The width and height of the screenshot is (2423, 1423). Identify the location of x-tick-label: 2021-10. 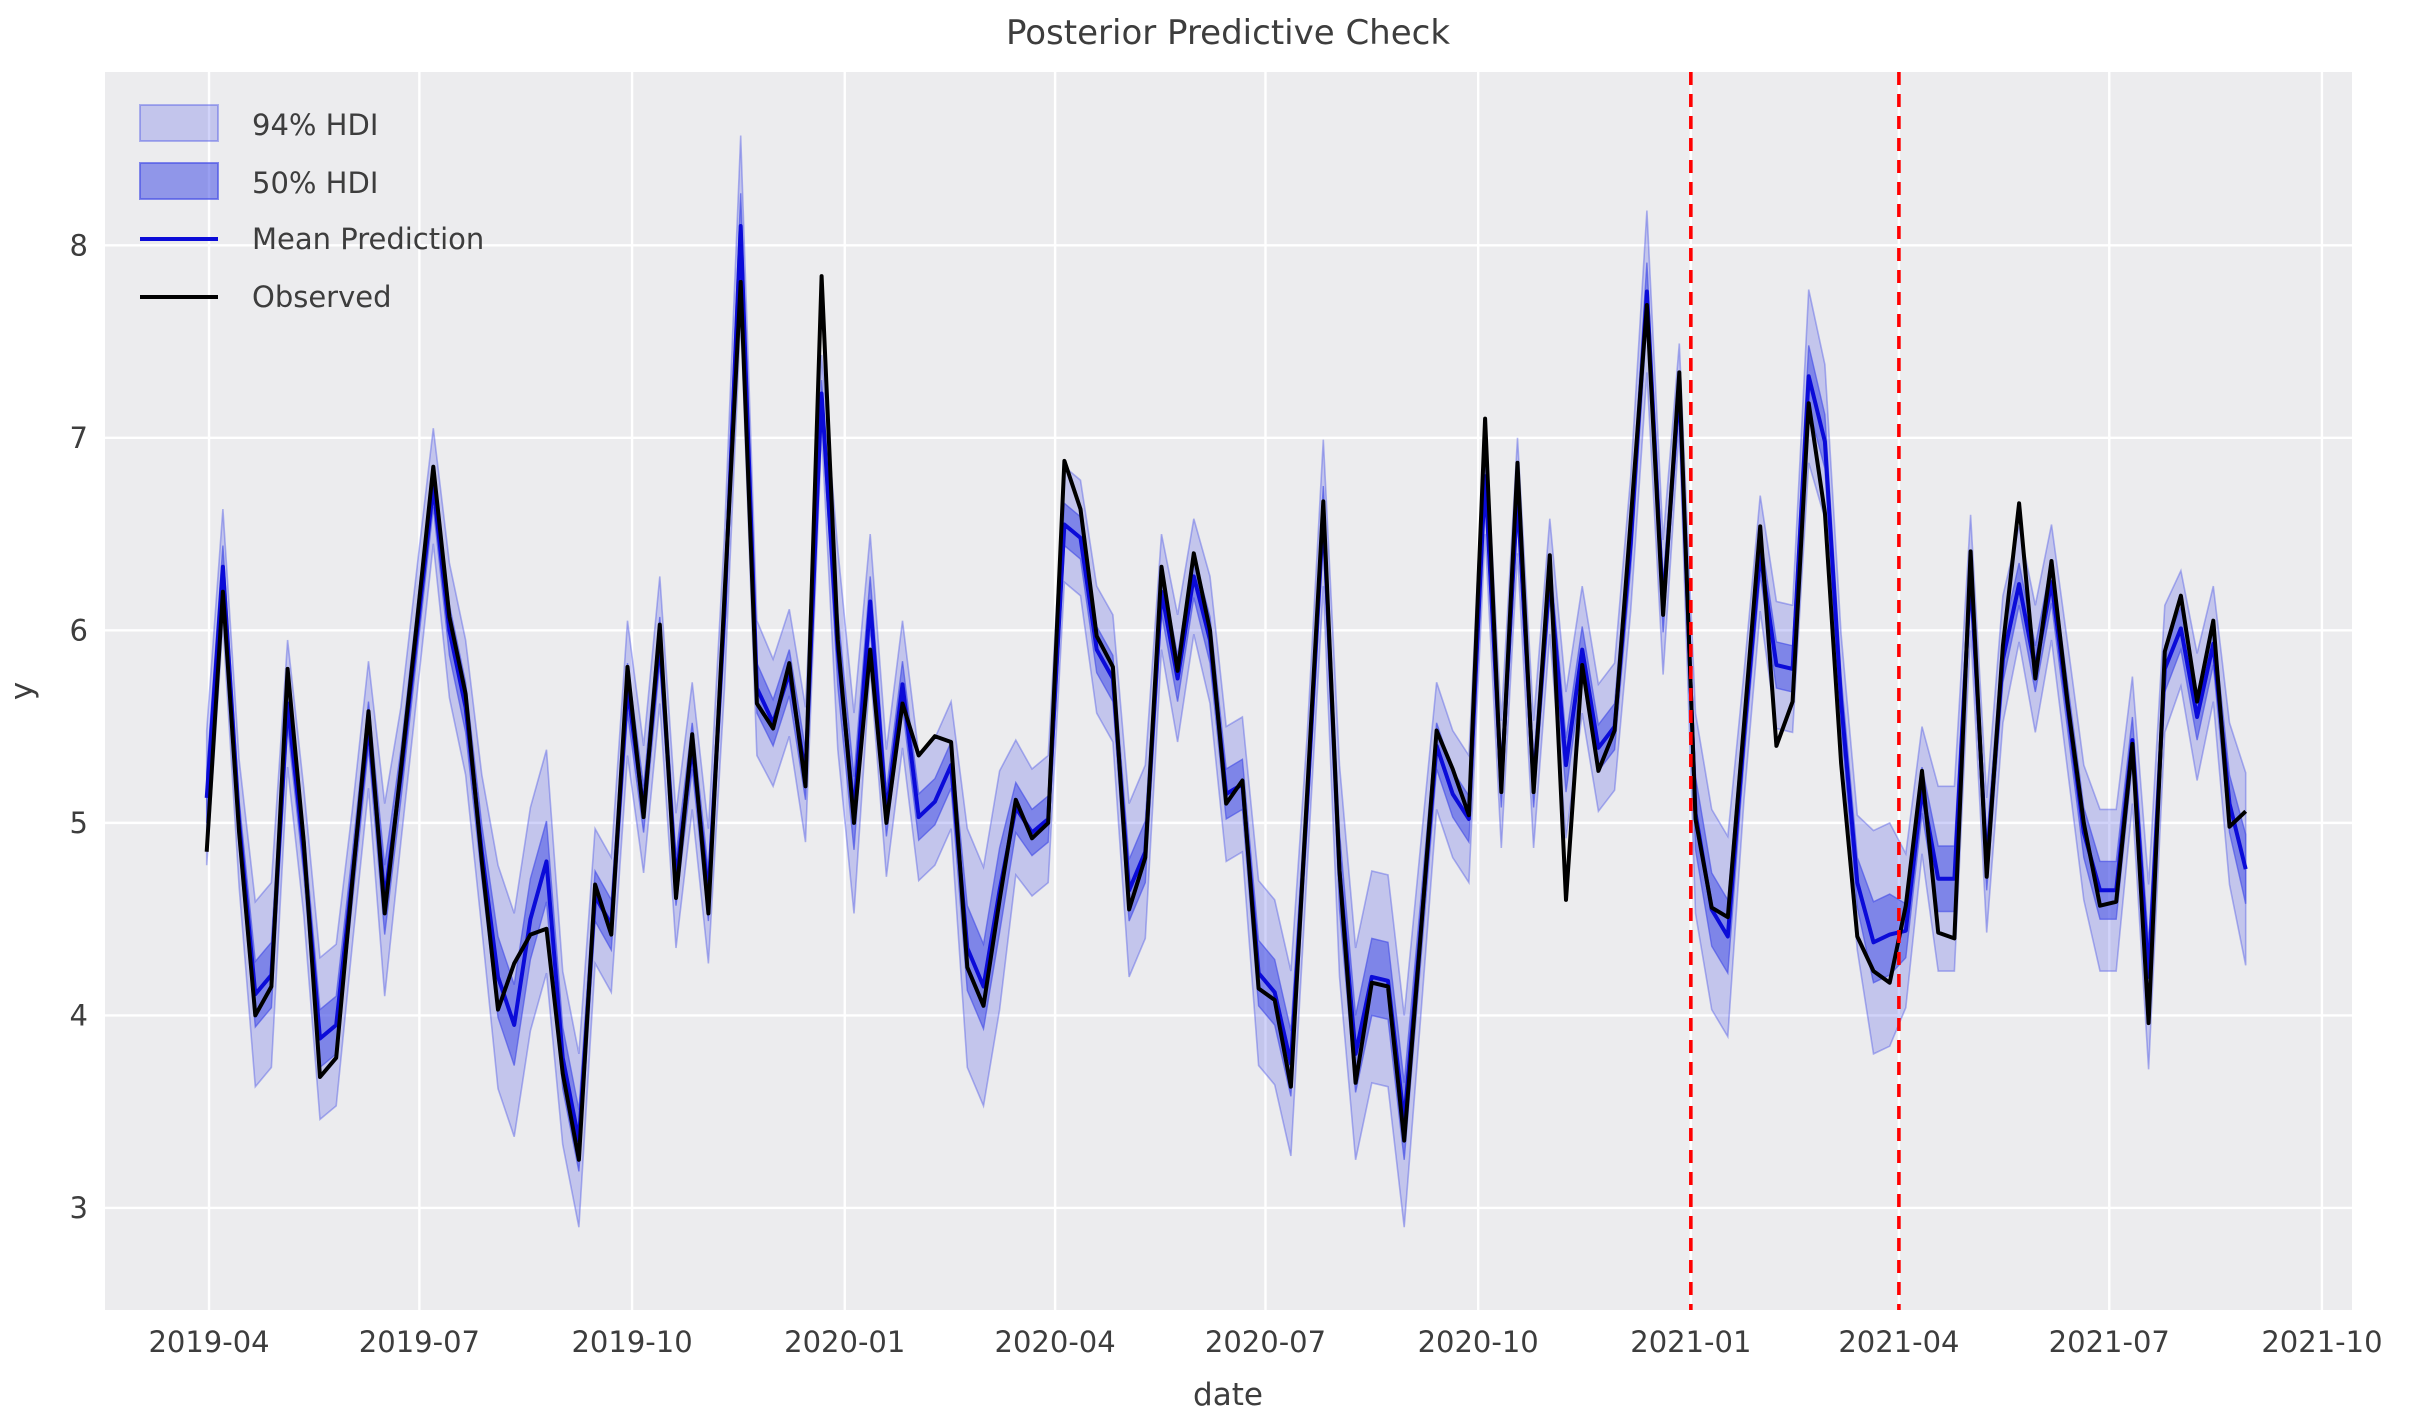
(2321, 1342).